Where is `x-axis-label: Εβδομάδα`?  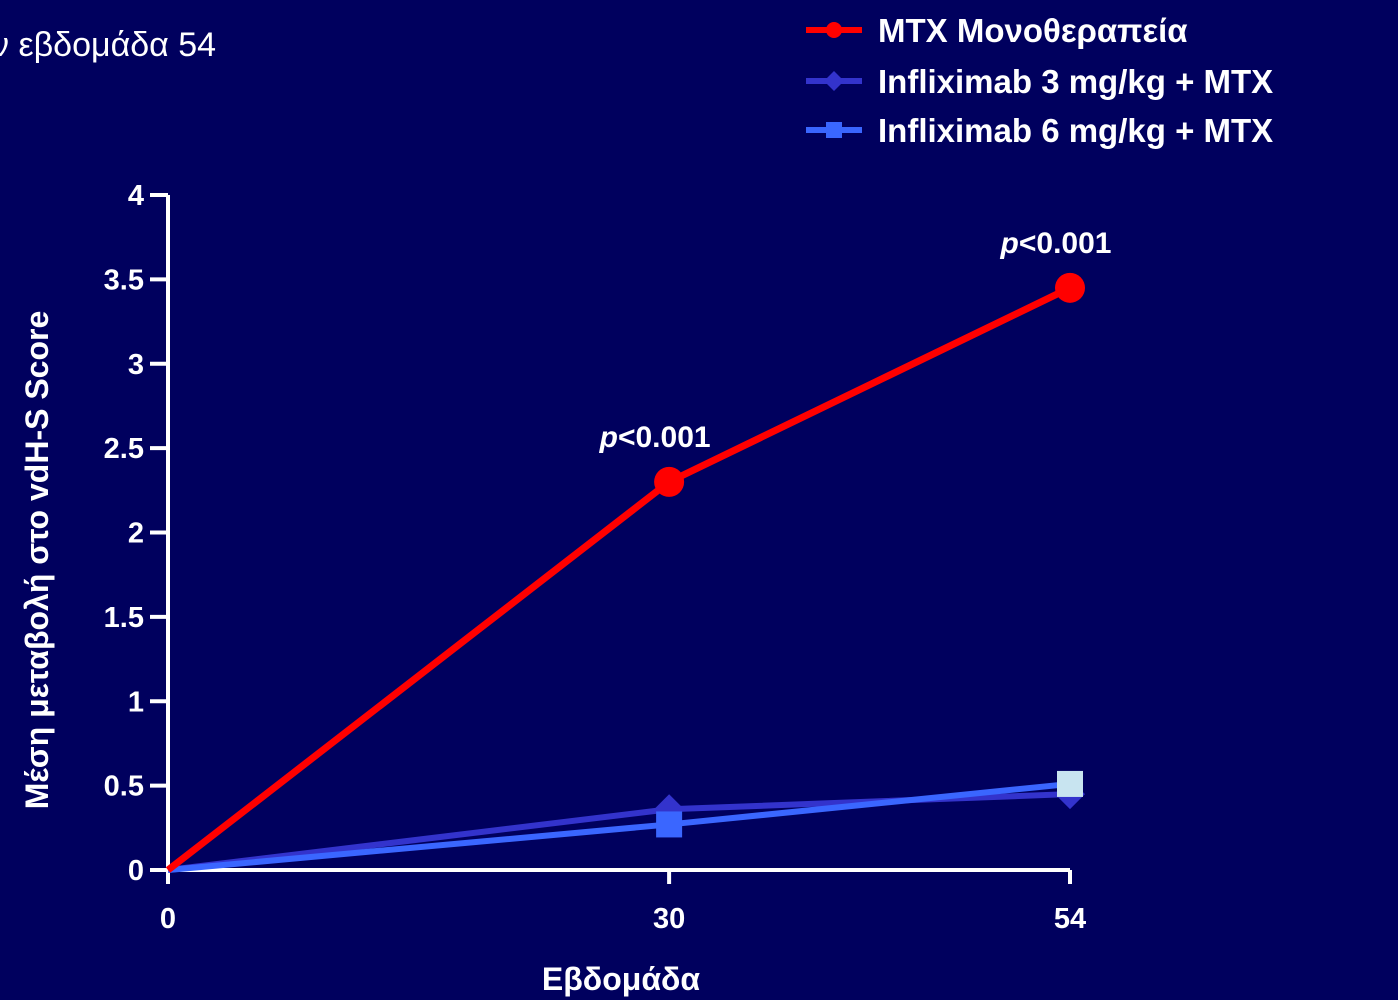 x-axis-label: Εβδομάδα is located at coordinates (621, 979).